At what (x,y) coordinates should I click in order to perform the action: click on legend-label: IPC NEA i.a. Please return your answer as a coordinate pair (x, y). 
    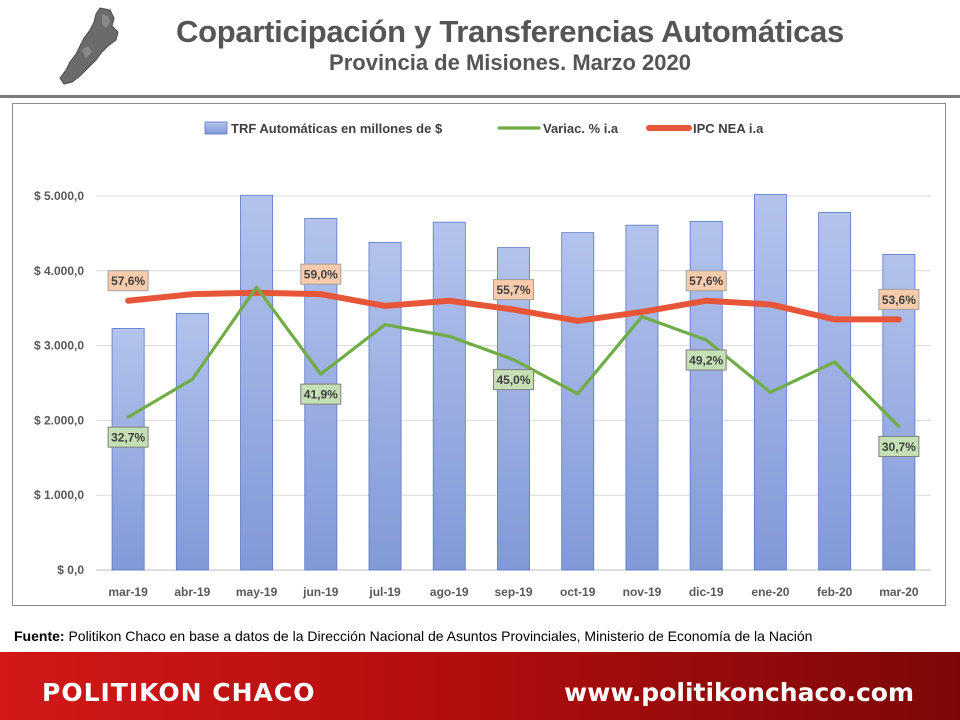
    Looking at the image, I should click on (728, 128).